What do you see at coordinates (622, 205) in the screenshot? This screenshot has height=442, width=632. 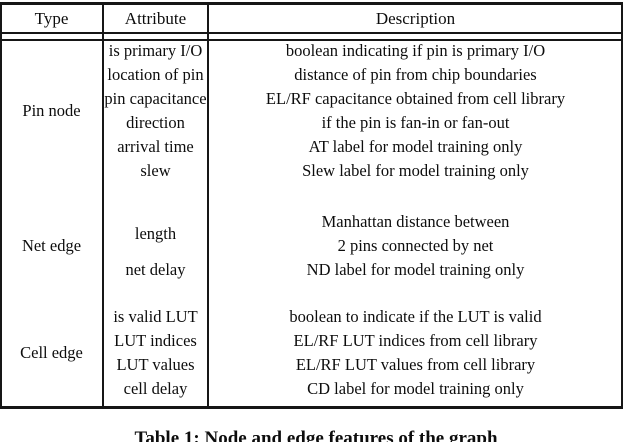 I see `table-right-border` at bounding box center [622, 205].